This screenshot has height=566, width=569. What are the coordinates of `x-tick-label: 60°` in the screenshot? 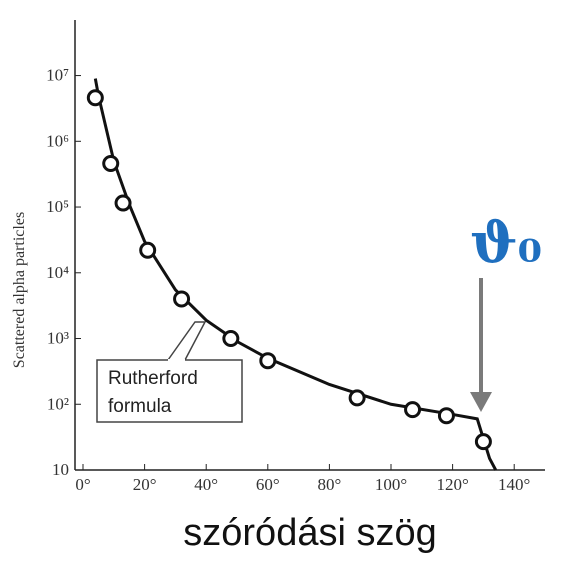 It's located at (268, 484).